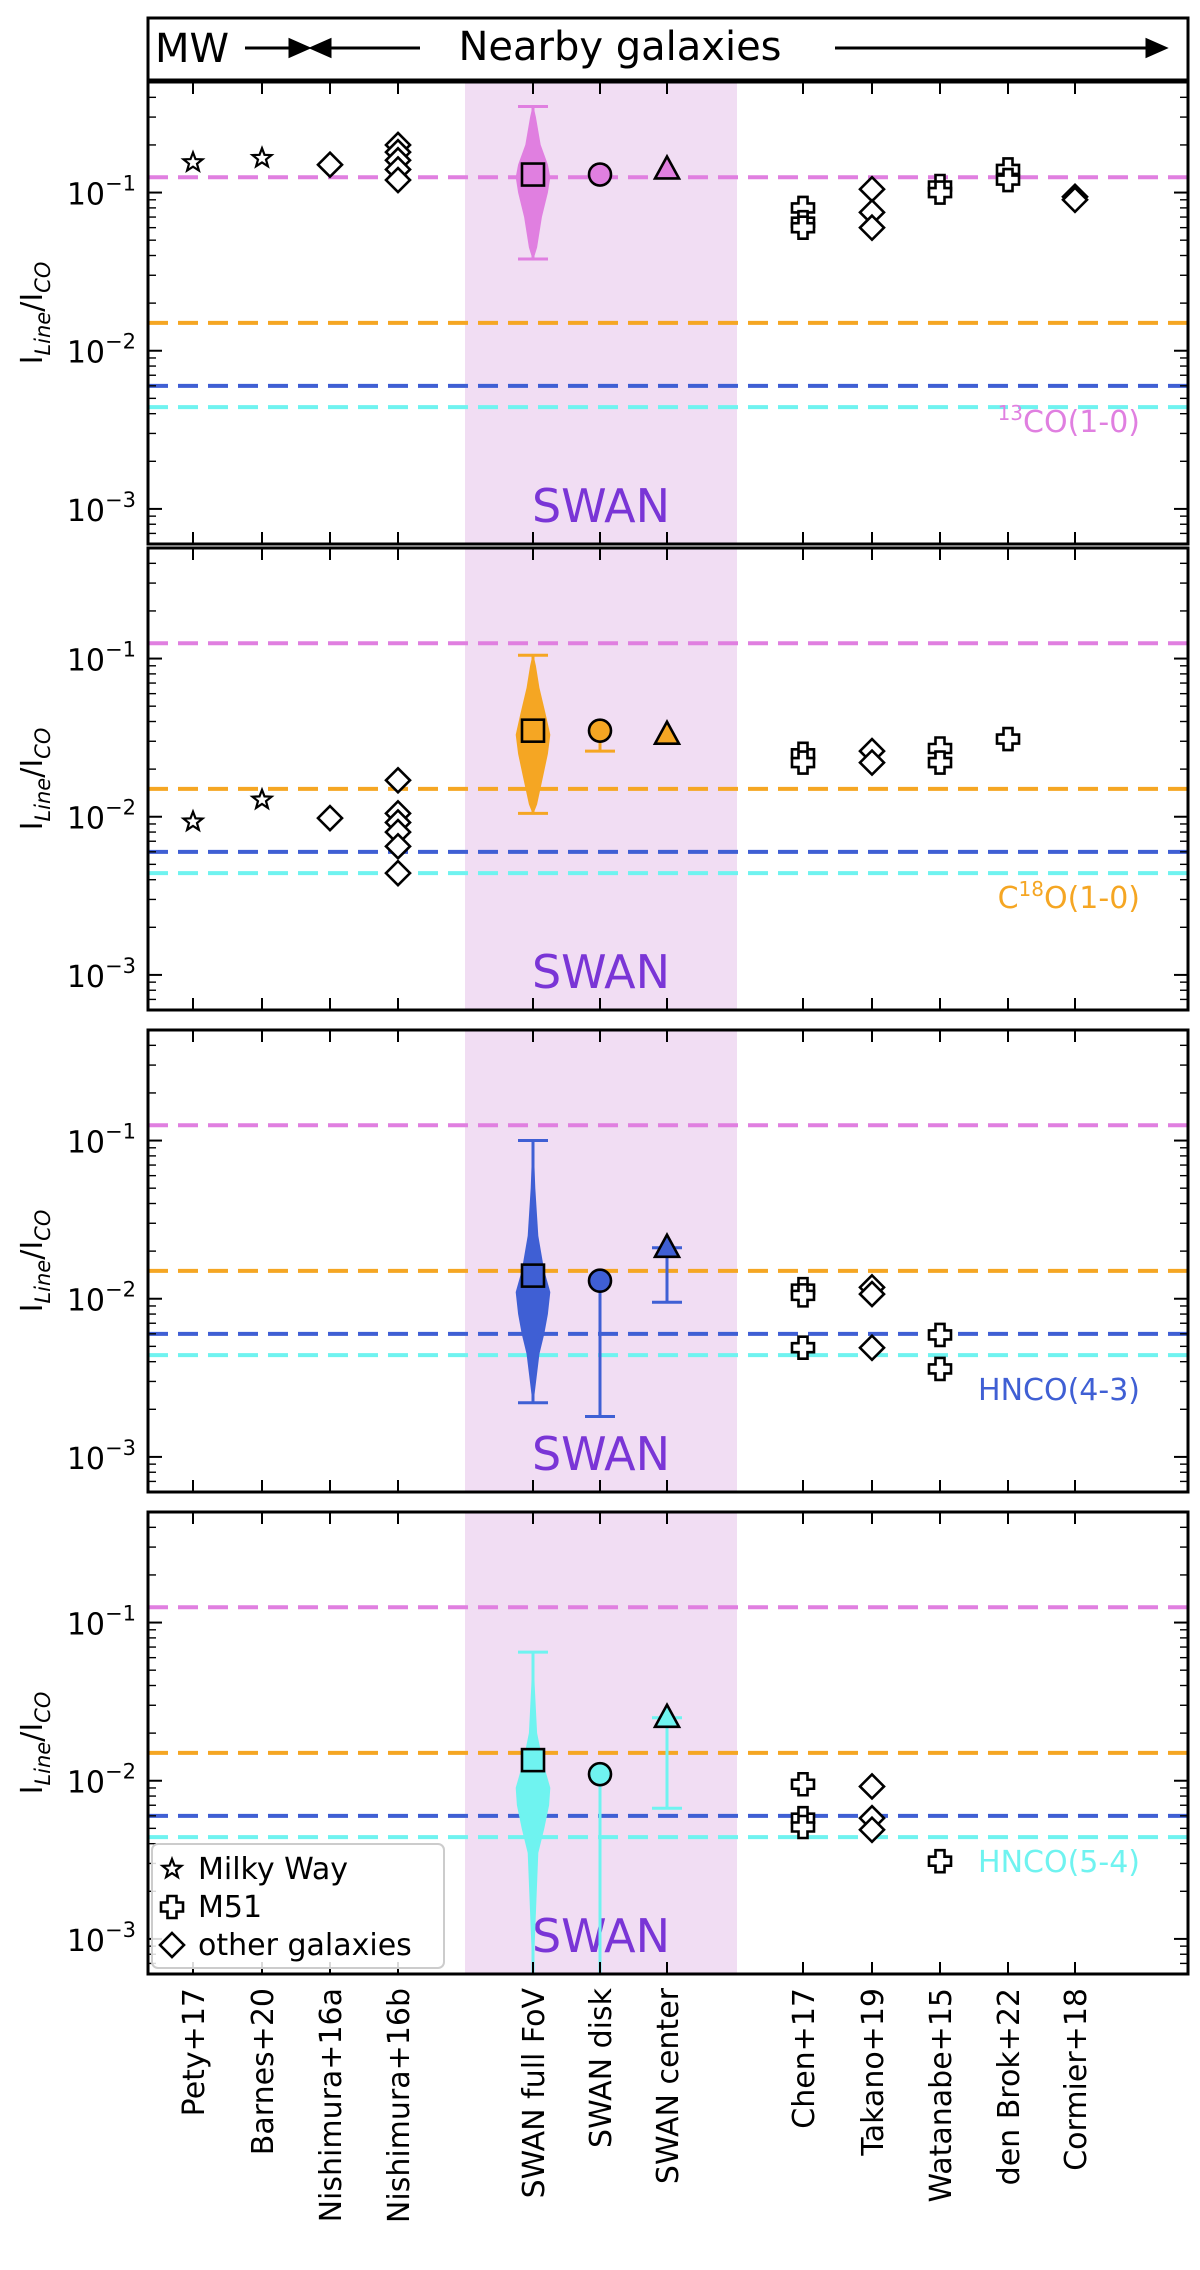 This screenshot has width=1200, height=2270. What do you see at coordinates (1157, 48) in the screenshot?
I see `nearby-right-arrow-head` at bounding box center [1157, 48].